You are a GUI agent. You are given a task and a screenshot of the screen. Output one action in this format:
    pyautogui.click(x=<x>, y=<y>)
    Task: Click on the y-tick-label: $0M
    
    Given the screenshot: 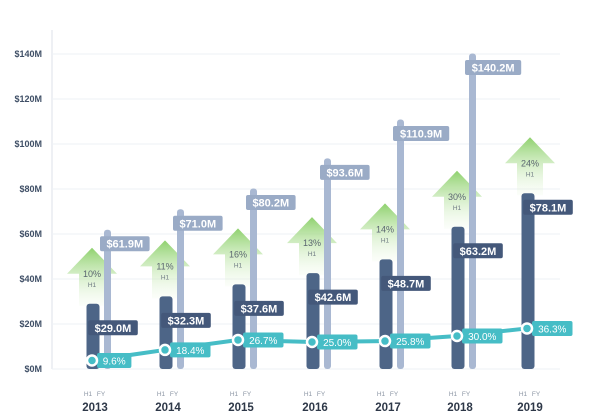 What is the action you would take?
    pyautogui.click(x=33, y=369)
    